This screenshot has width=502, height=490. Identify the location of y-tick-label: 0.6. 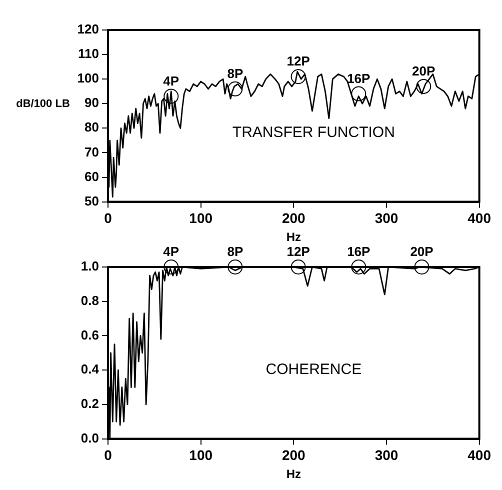
(89, 334).